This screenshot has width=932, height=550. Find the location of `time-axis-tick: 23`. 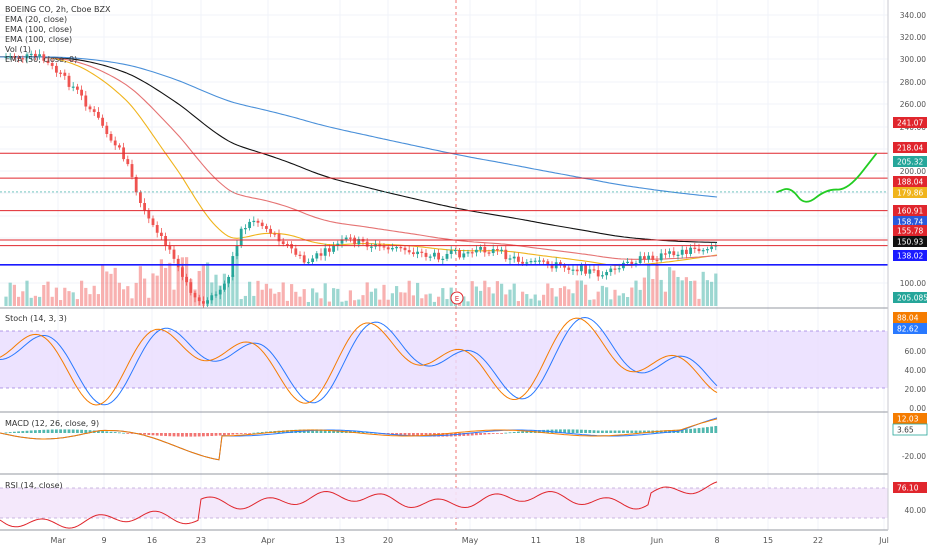

time-axis-tick: 23 is located at coordinates (201, 540).